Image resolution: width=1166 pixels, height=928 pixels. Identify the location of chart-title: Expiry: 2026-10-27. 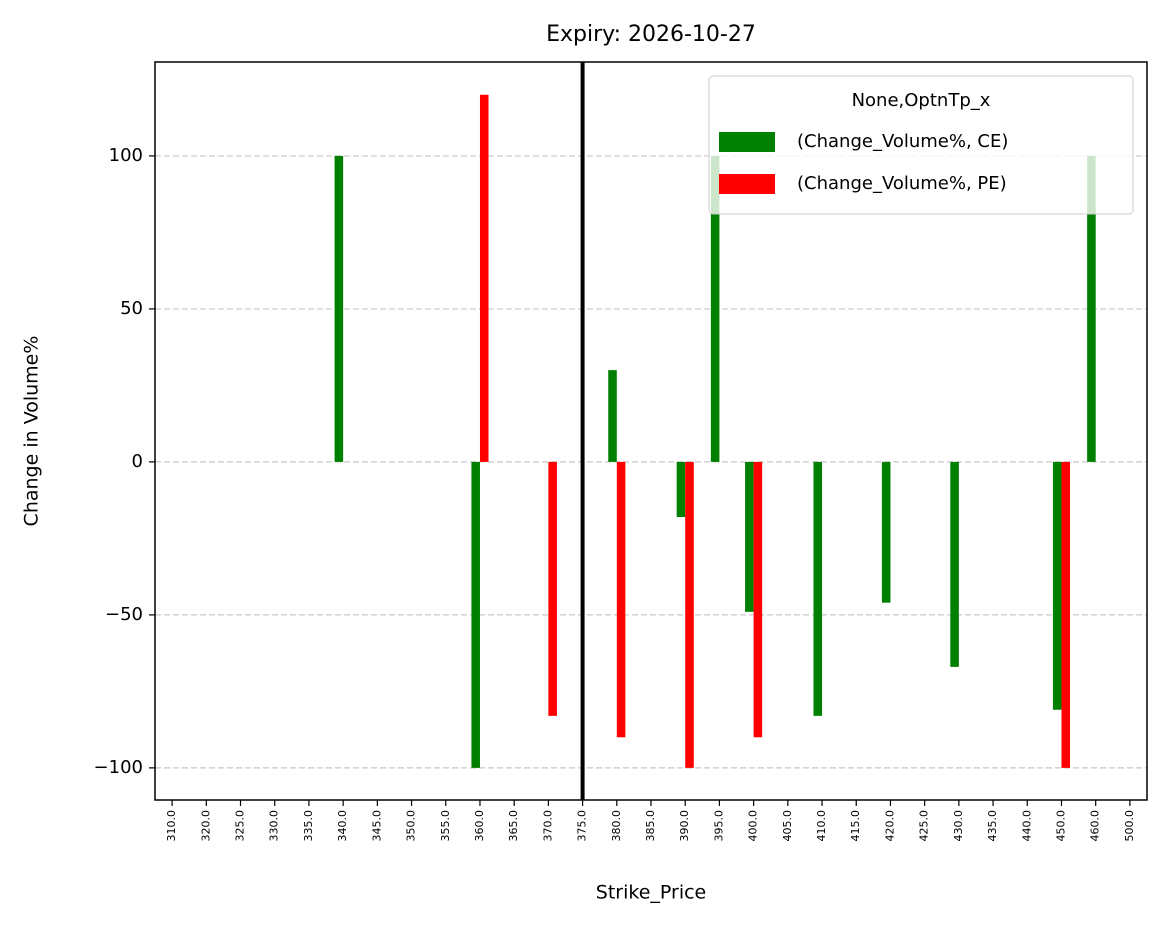
(651, 34).